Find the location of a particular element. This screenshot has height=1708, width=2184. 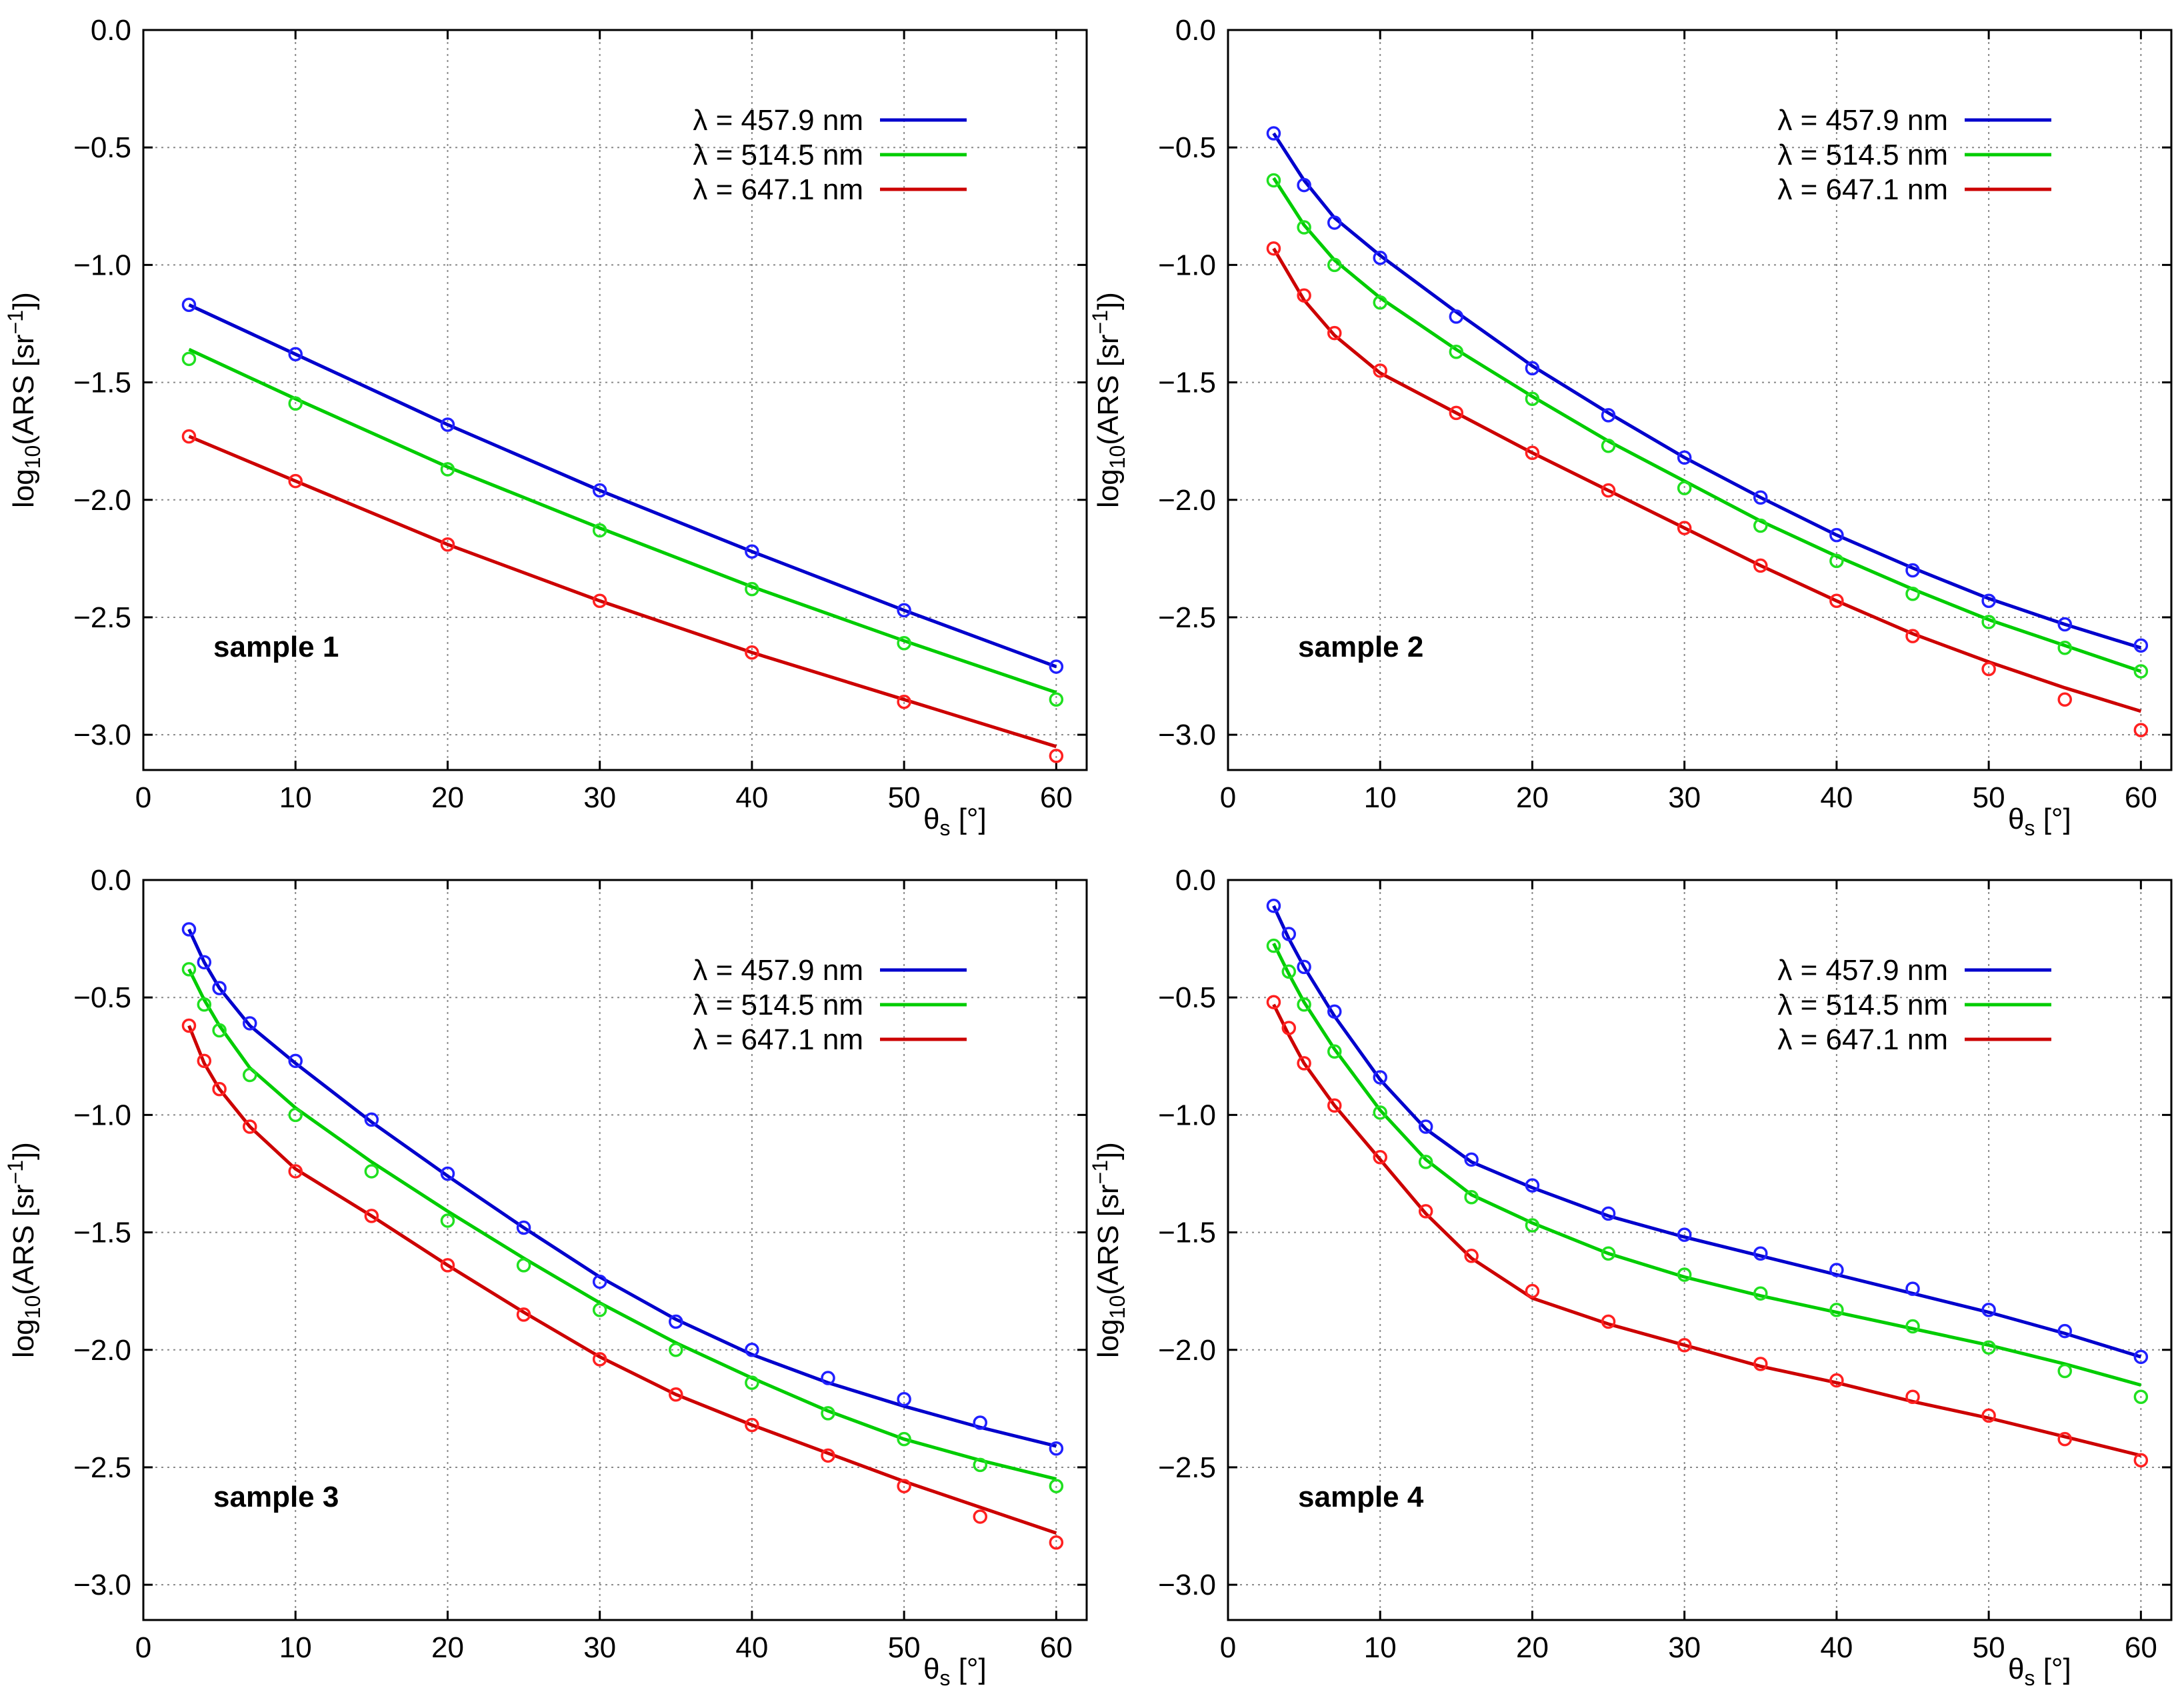

sample-label: sample 4 is located at coordinates (1361, 1497).